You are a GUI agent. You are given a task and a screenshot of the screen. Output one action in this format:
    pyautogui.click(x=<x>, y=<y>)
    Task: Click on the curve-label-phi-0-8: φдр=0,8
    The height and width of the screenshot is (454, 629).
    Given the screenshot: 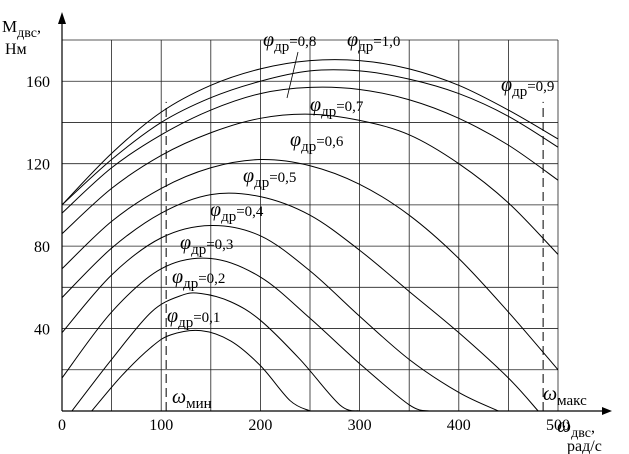 What is the action you would take?
    pyautogui.click(x=289, y=42)
    